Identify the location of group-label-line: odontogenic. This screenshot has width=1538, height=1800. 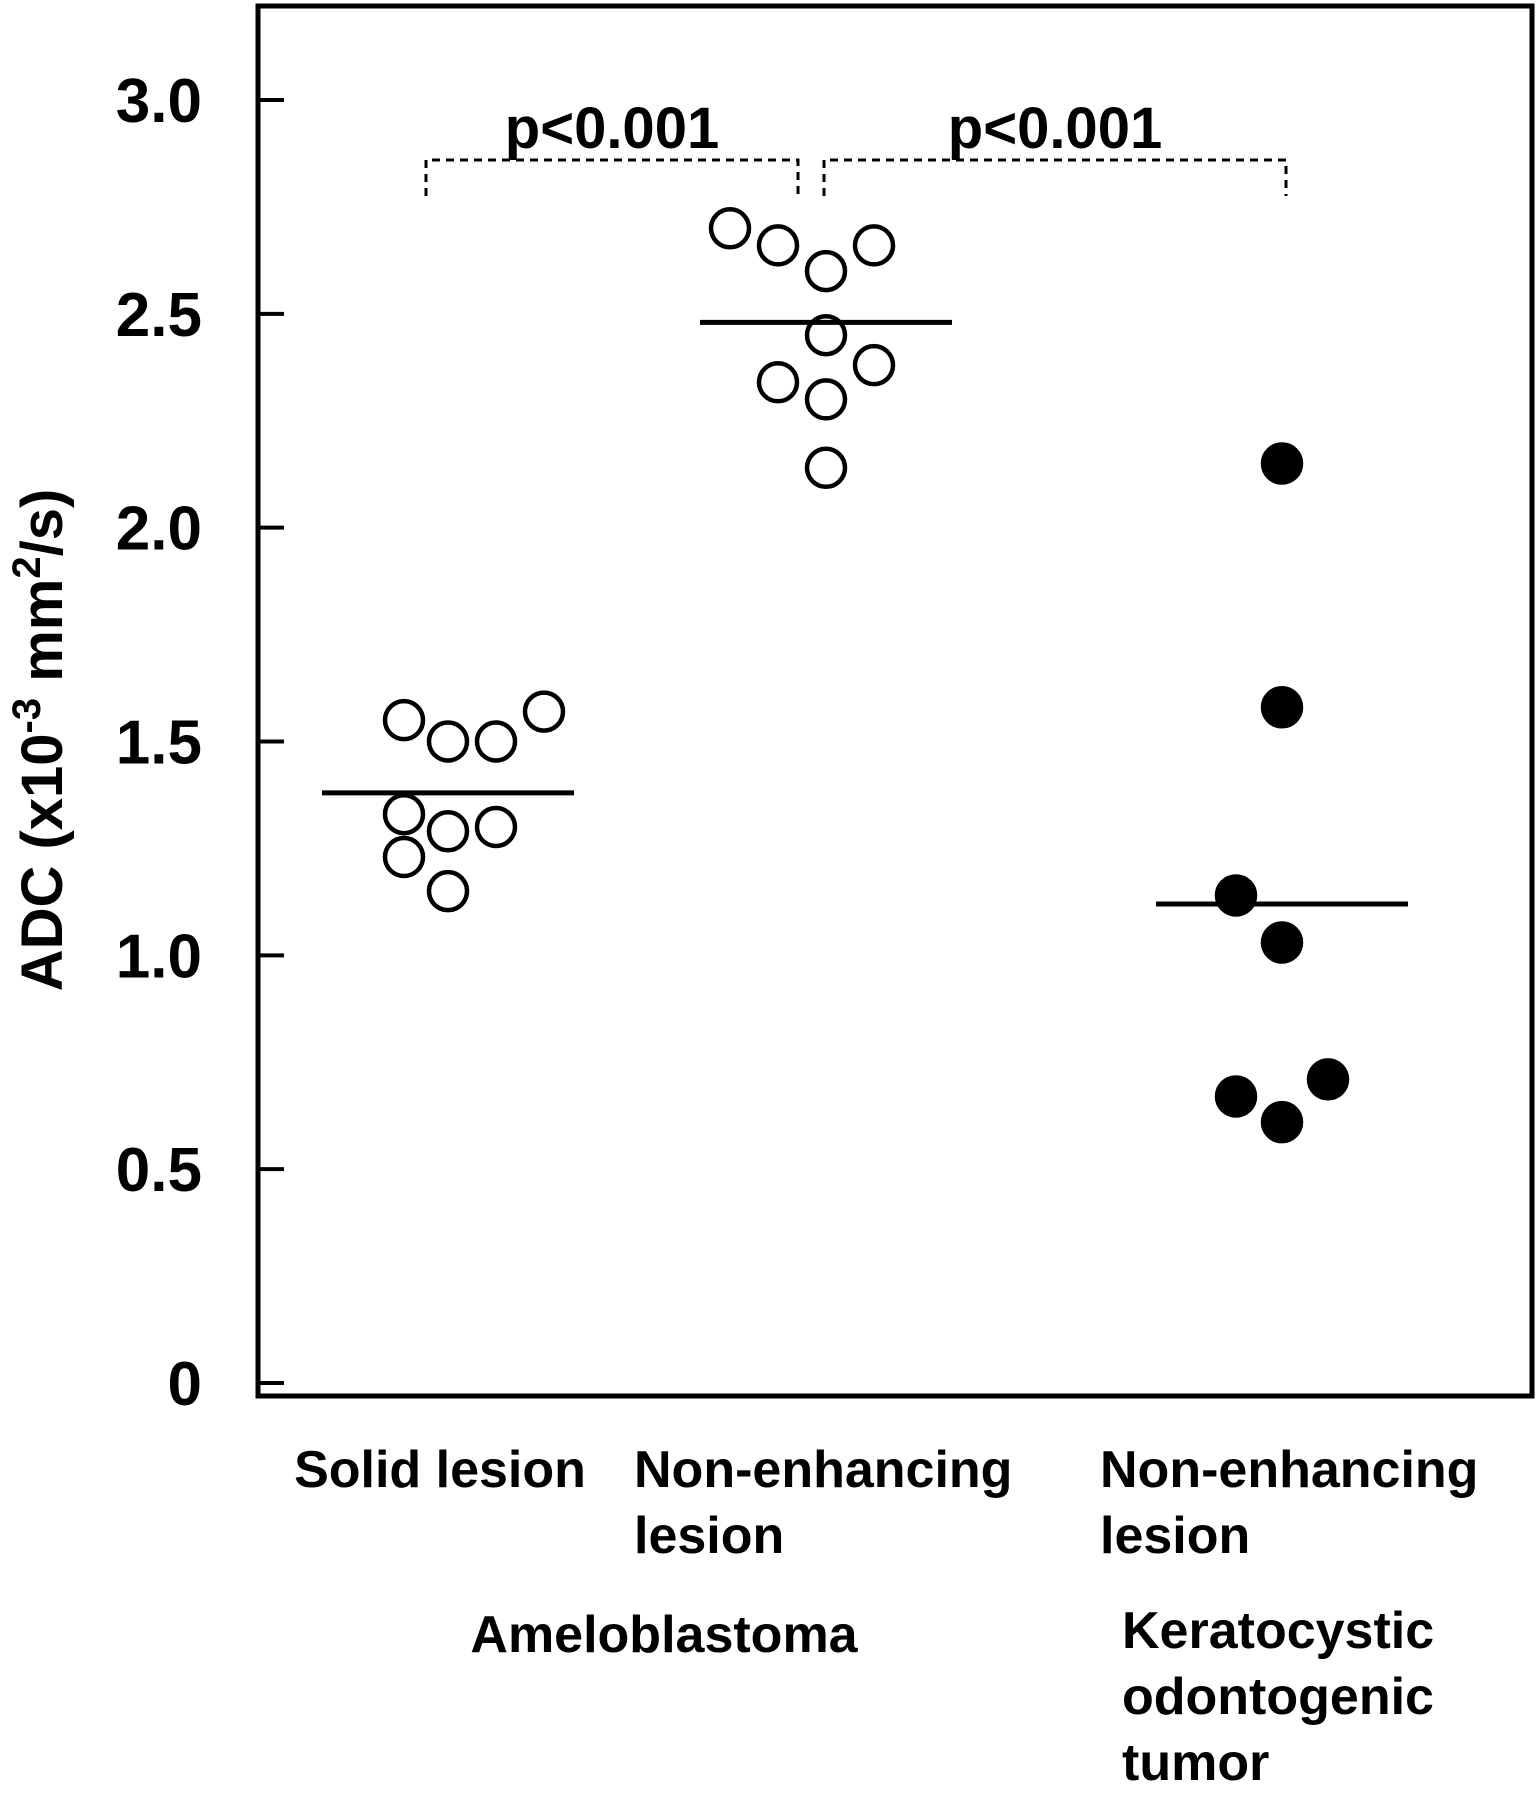
(1278, 1697).